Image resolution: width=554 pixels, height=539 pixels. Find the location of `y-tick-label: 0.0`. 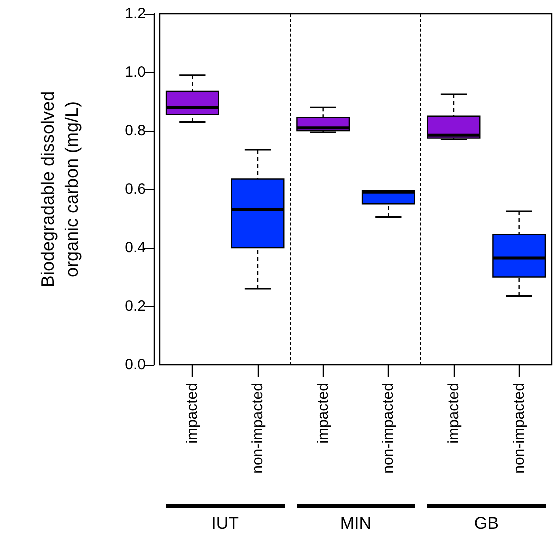

y-tick-label: 0.0 is located at coordinates (135, 365).